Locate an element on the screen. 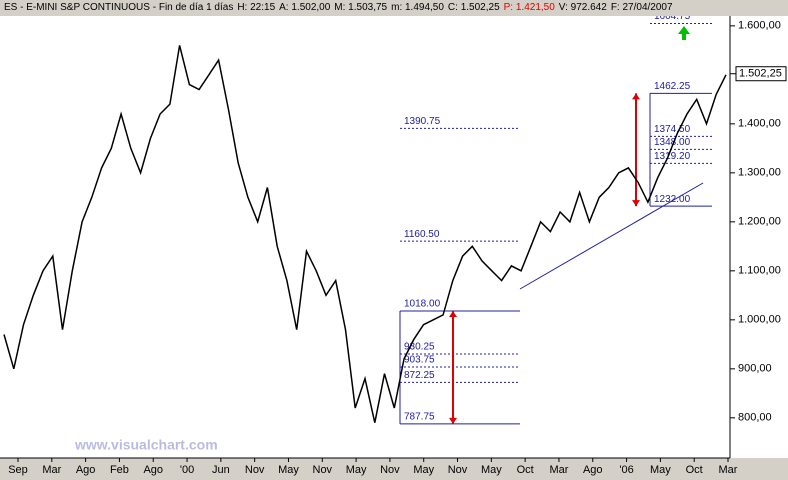 The height and width of the screenshot is (480, 788). header-item: H: 22:15 is located at coordinates (256, 7).